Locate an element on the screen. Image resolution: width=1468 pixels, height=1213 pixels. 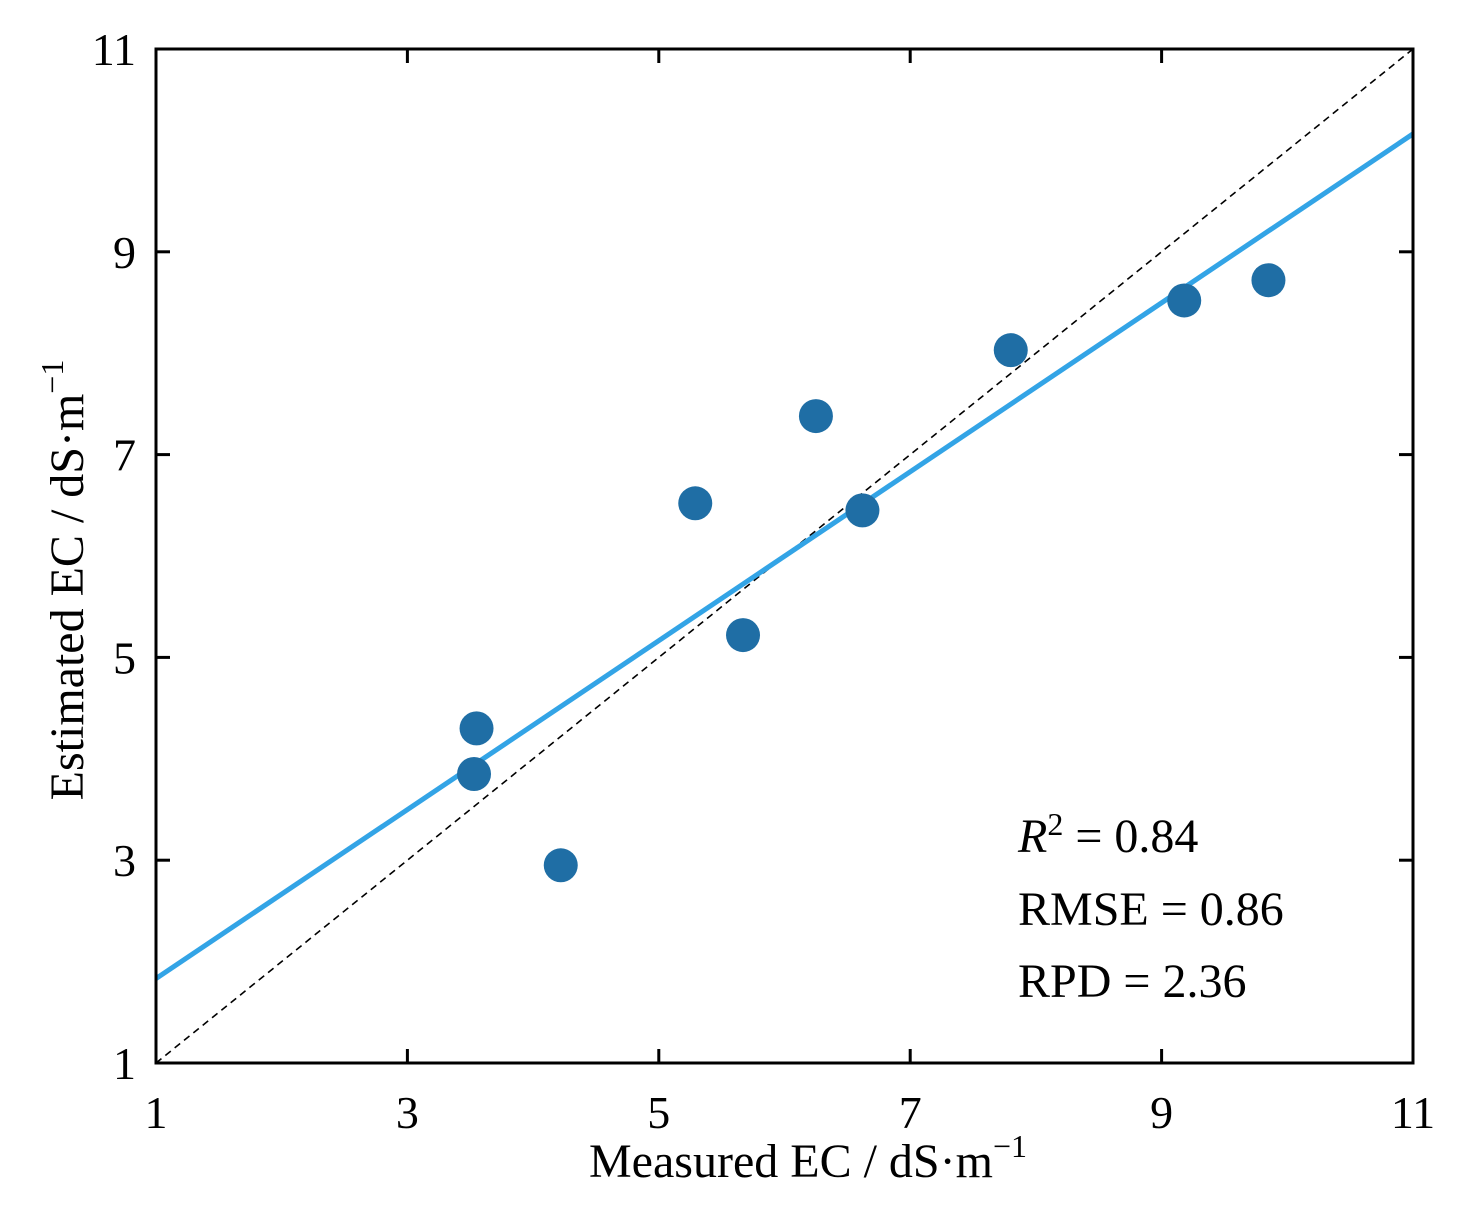
x-tick-label-5: 5 is located at coordinates (658, 1112).